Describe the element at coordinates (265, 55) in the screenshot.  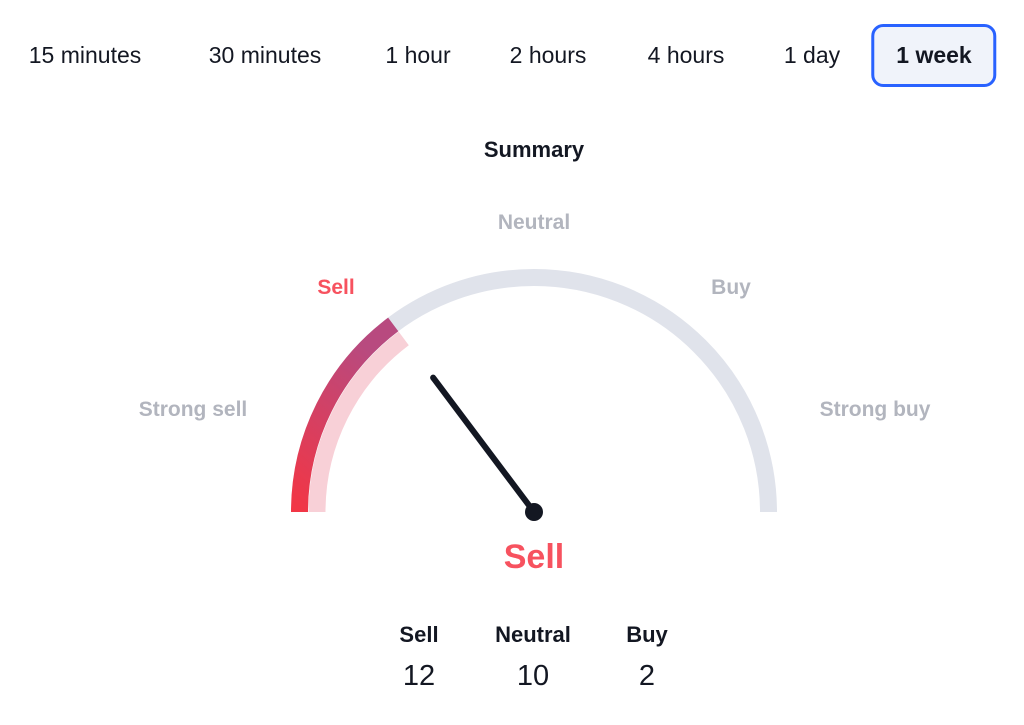
I see `tab-30-minutes: 30 minutes` at that location.